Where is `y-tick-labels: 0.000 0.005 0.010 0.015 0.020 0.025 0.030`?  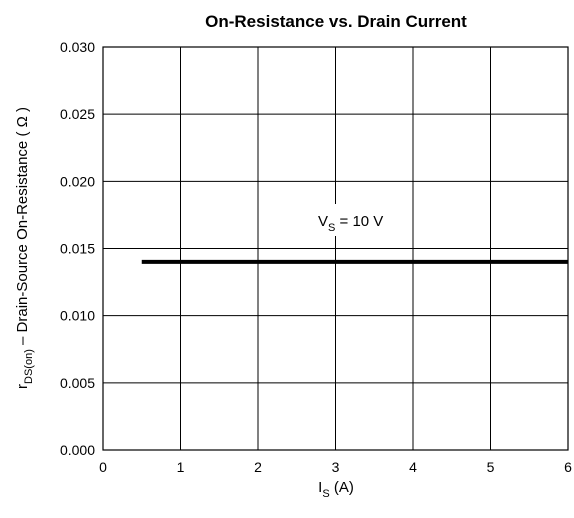
y-tick-labels: 0.000 0.005 0.010 0.015 0.020 0.025 0.030 is located at coordinates (77, 248).